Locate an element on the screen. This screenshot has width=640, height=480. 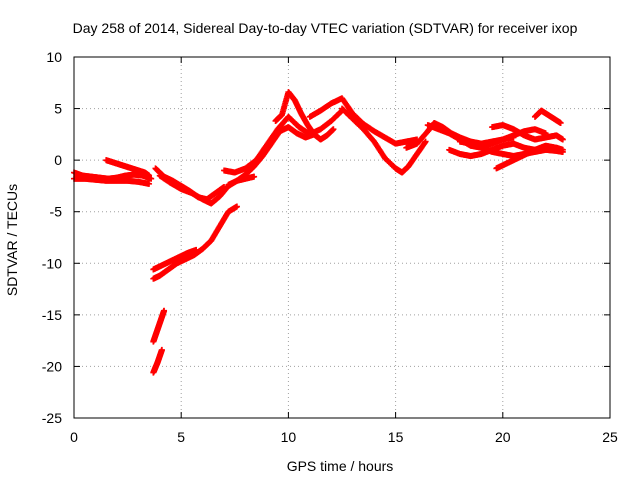
series-arc-n is located at coordinates (384, 140).